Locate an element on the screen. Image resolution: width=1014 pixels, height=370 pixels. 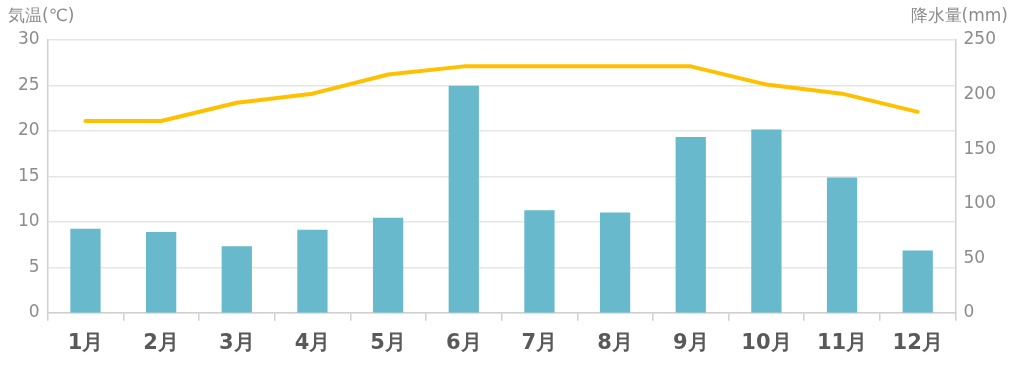
y2-axis-title: 降水量(mm) is located at coordinates (959, 14).